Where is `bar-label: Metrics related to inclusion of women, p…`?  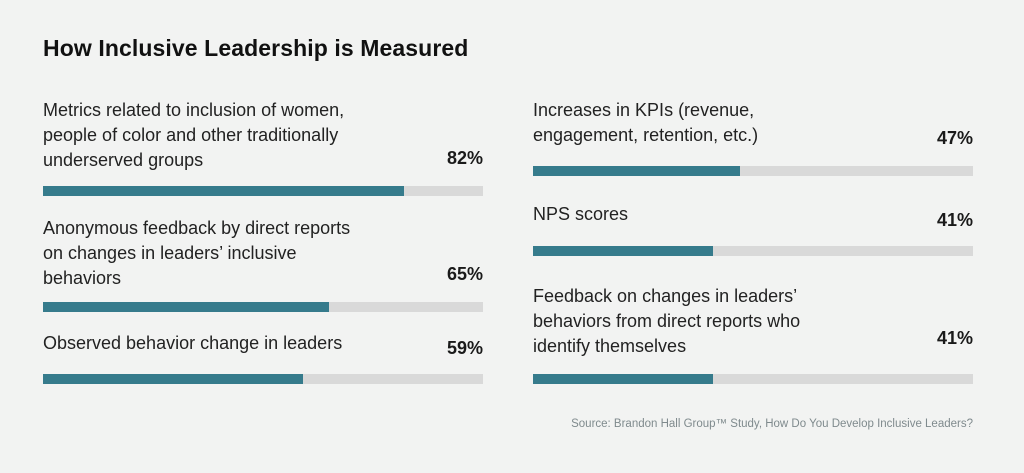 bar-label: Metrics related to inclusion of women, p… is located at coordinates (194, 135).